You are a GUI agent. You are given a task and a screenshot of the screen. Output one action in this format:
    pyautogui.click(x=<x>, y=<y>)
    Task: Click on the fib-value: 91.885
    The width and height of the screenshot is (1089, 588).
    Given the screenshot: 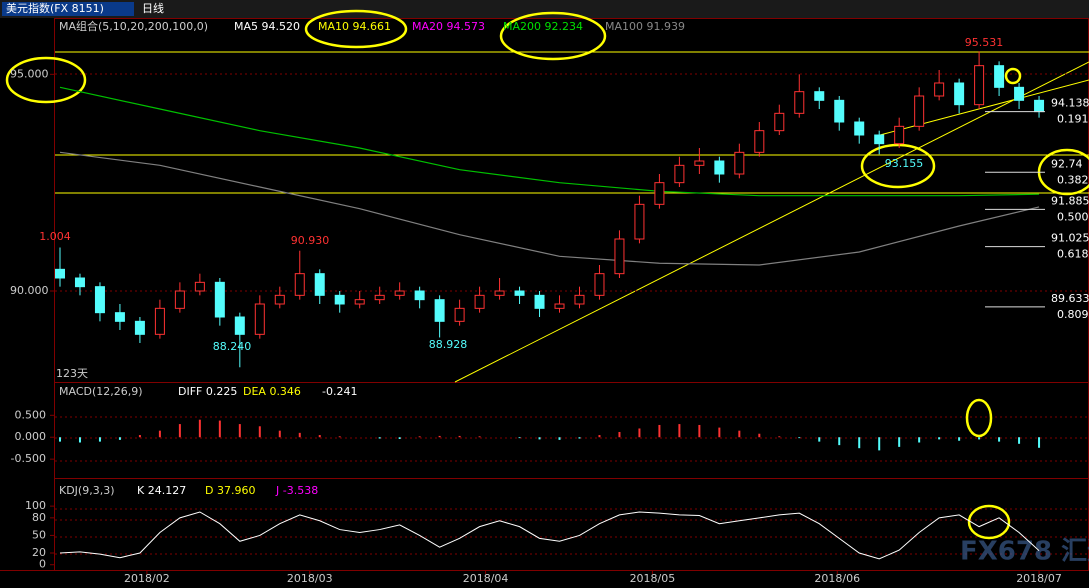 What is the action you would take?
    pyautogui.click(x=1070, y=200)
    